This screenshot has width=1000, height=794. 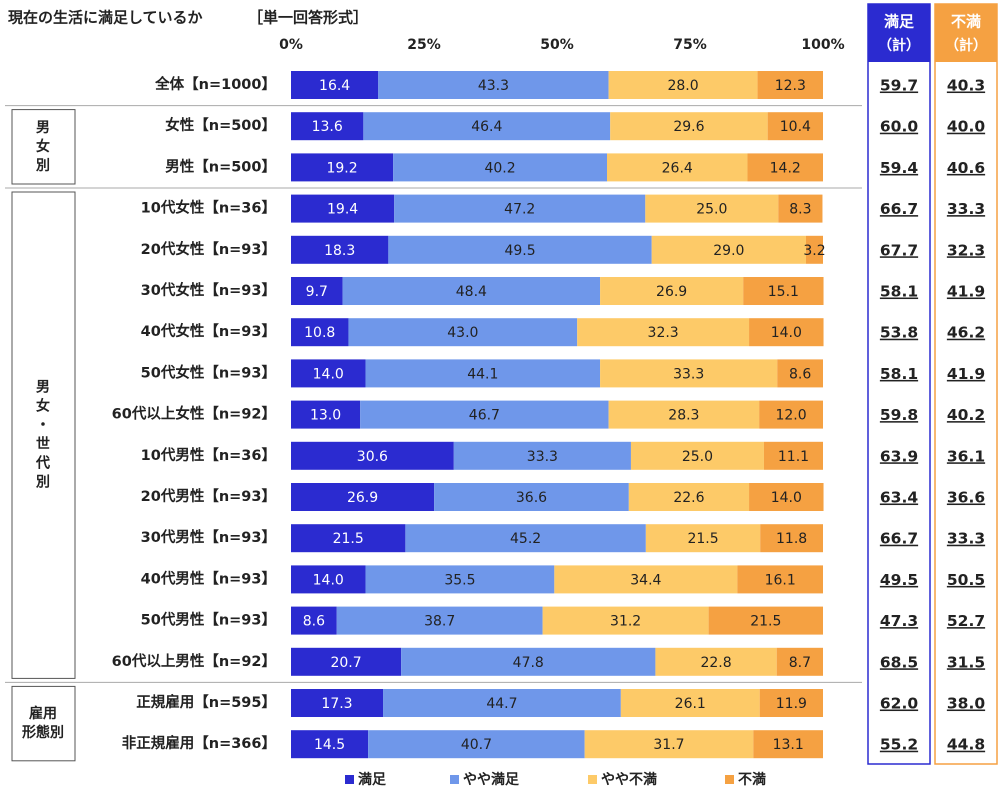 What do you see at coordinates (690, 704) in the screenshot?
I see `value-label: 26.1` at bounding box center [690, 704].